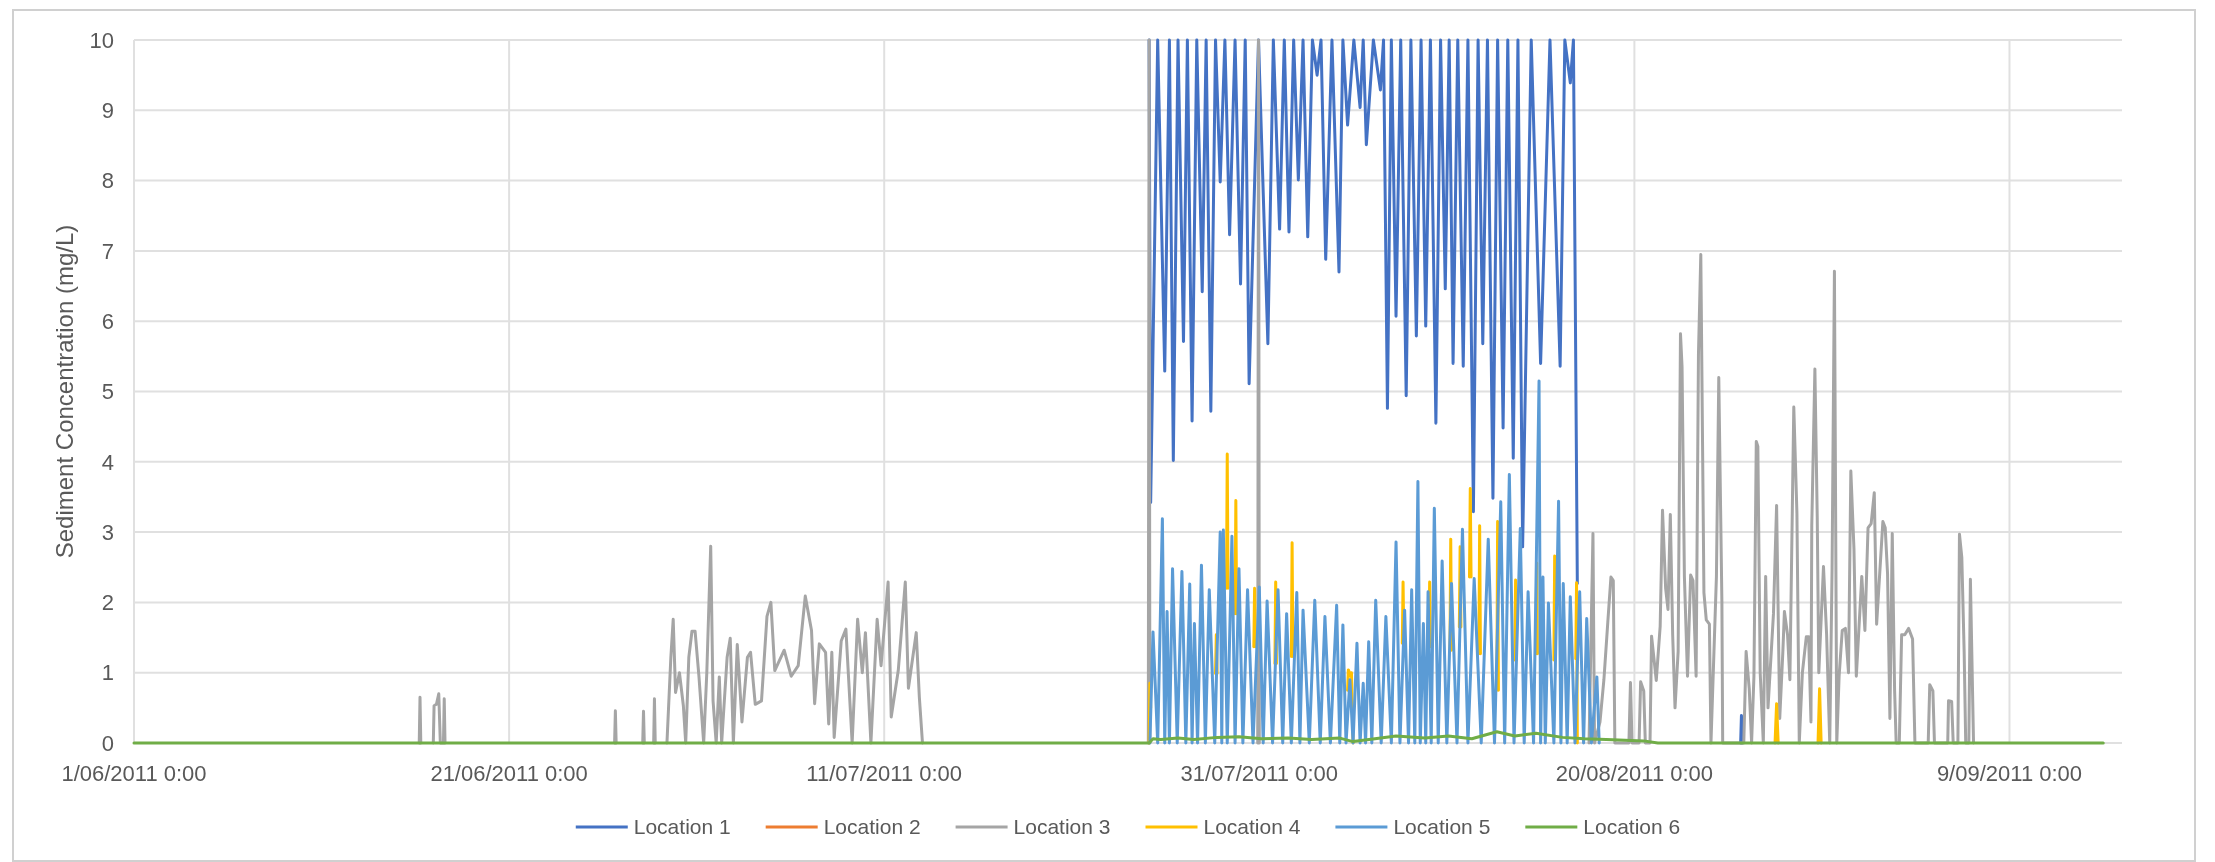 This screenshot has width=2215, height=862. I want to click on y-tick-label: 7, so click(107, 251).